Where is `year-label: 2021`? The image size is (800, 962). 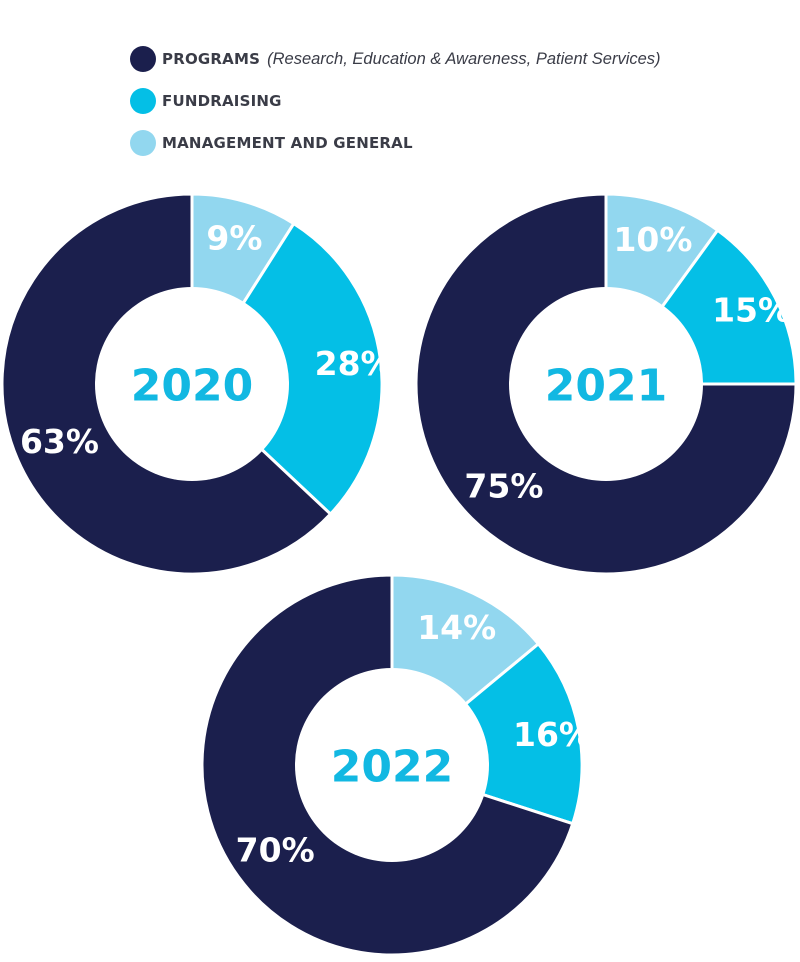 year-label: 2021 is located at coordinates (606, 386).